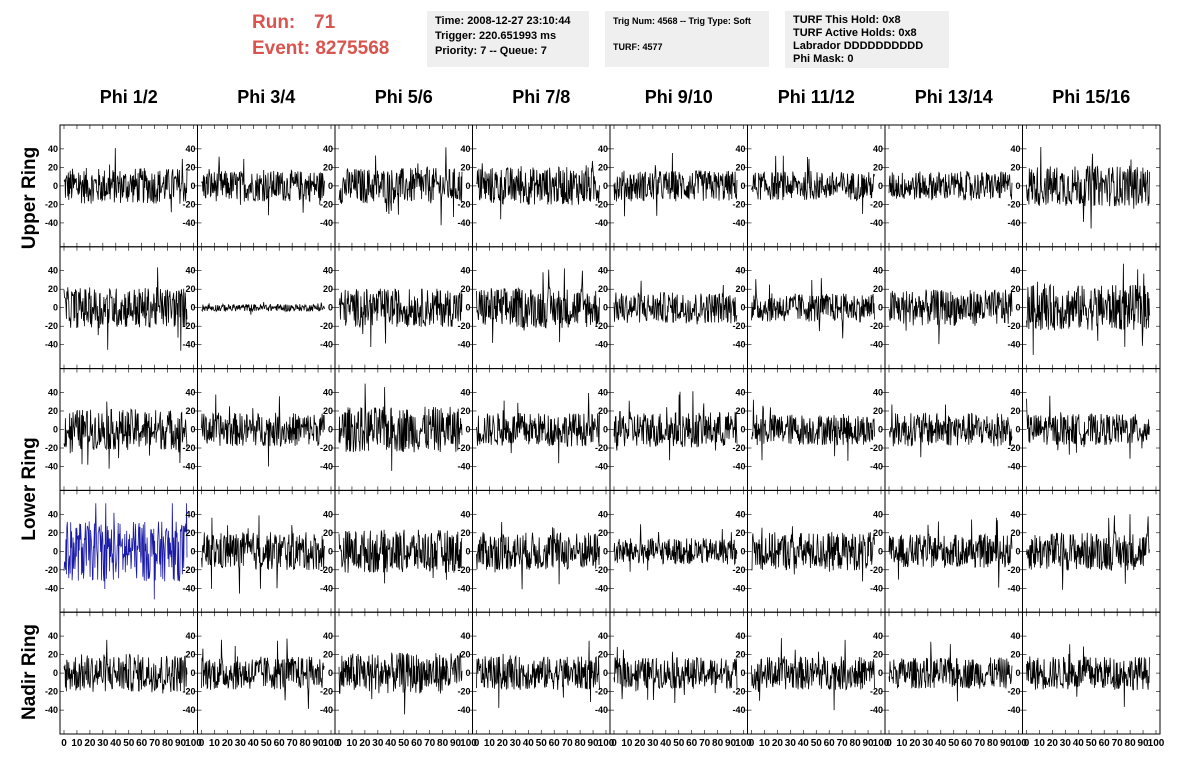 Image resolution: width=1196 pixels, height=772 pixels. What do you see at coordinates (529, 743) in the screenshot?
I see `x-tick-label: 40` at bounding box center [529, 743].